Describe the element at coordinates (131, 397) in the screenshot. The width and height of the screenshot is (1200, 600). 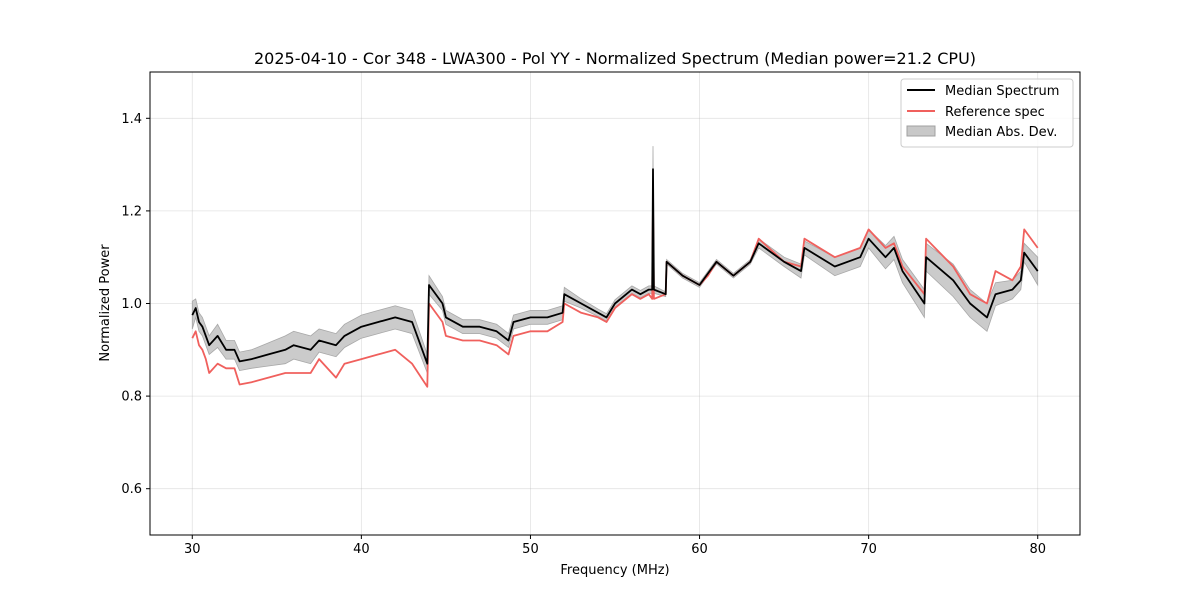
I see `y-tick-label: 0.8` at that location.